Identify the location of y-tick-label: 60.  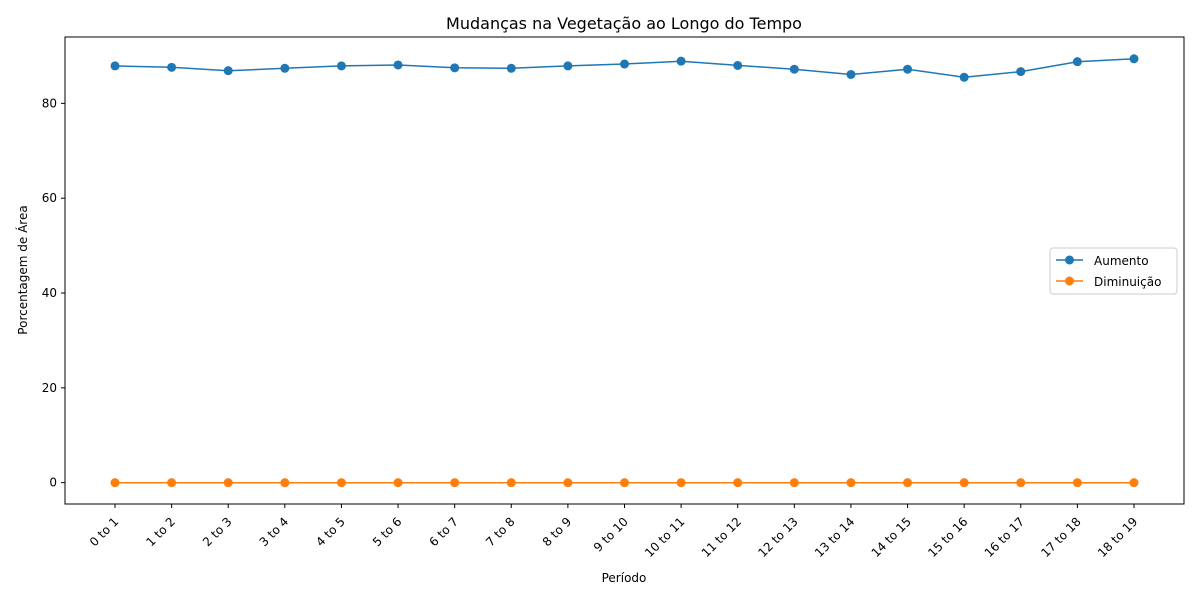
(49, 198).